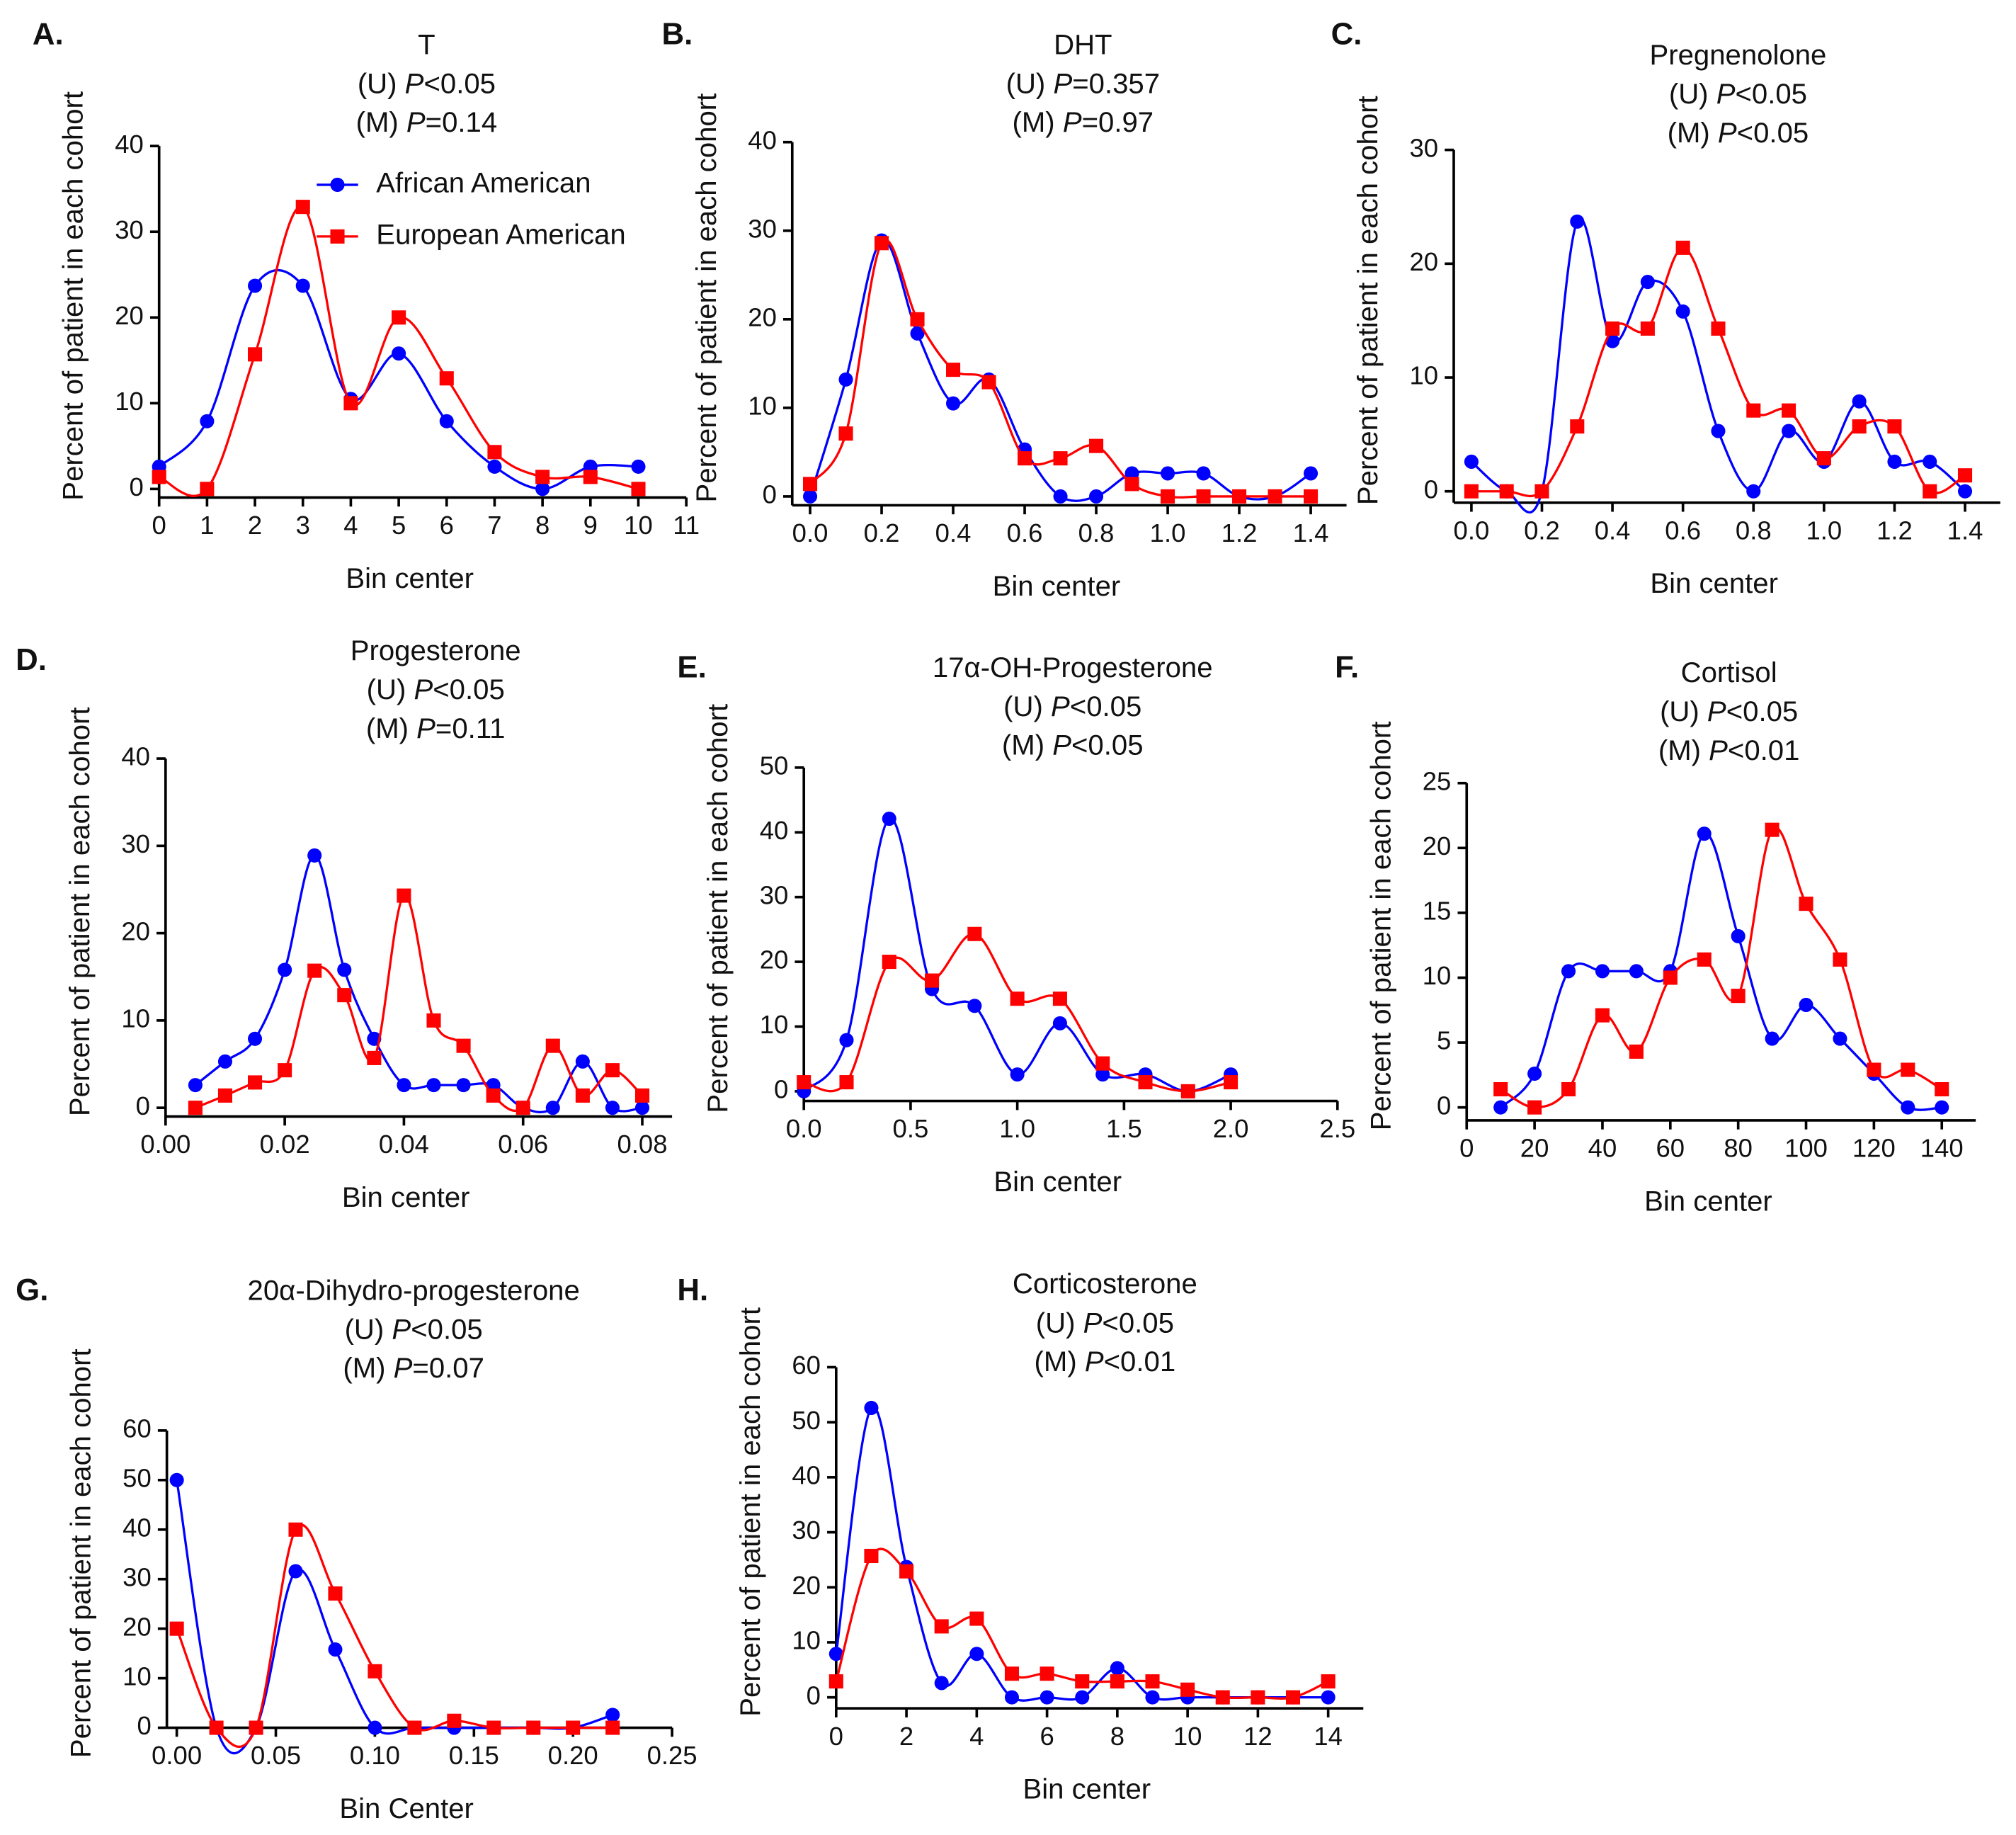  I want to click on x-tick-label: 0, so click(836, 1736).